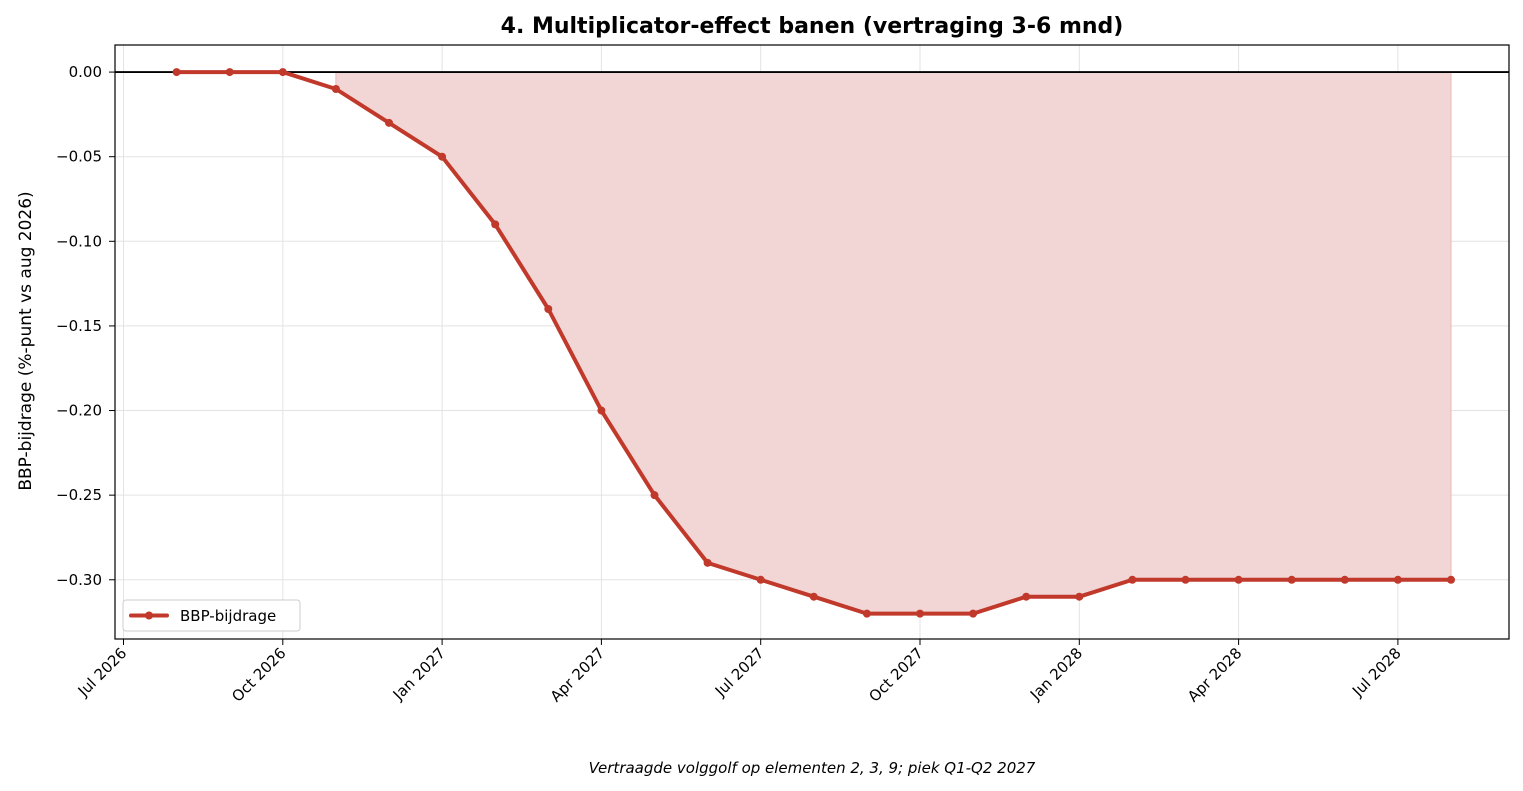 Image resolution: width=1523 pixels, height=791 pixels. Describe the element at coordinates (577, 674) in the screenshot. I see `x-tick-label: Apr 2027` at that location.